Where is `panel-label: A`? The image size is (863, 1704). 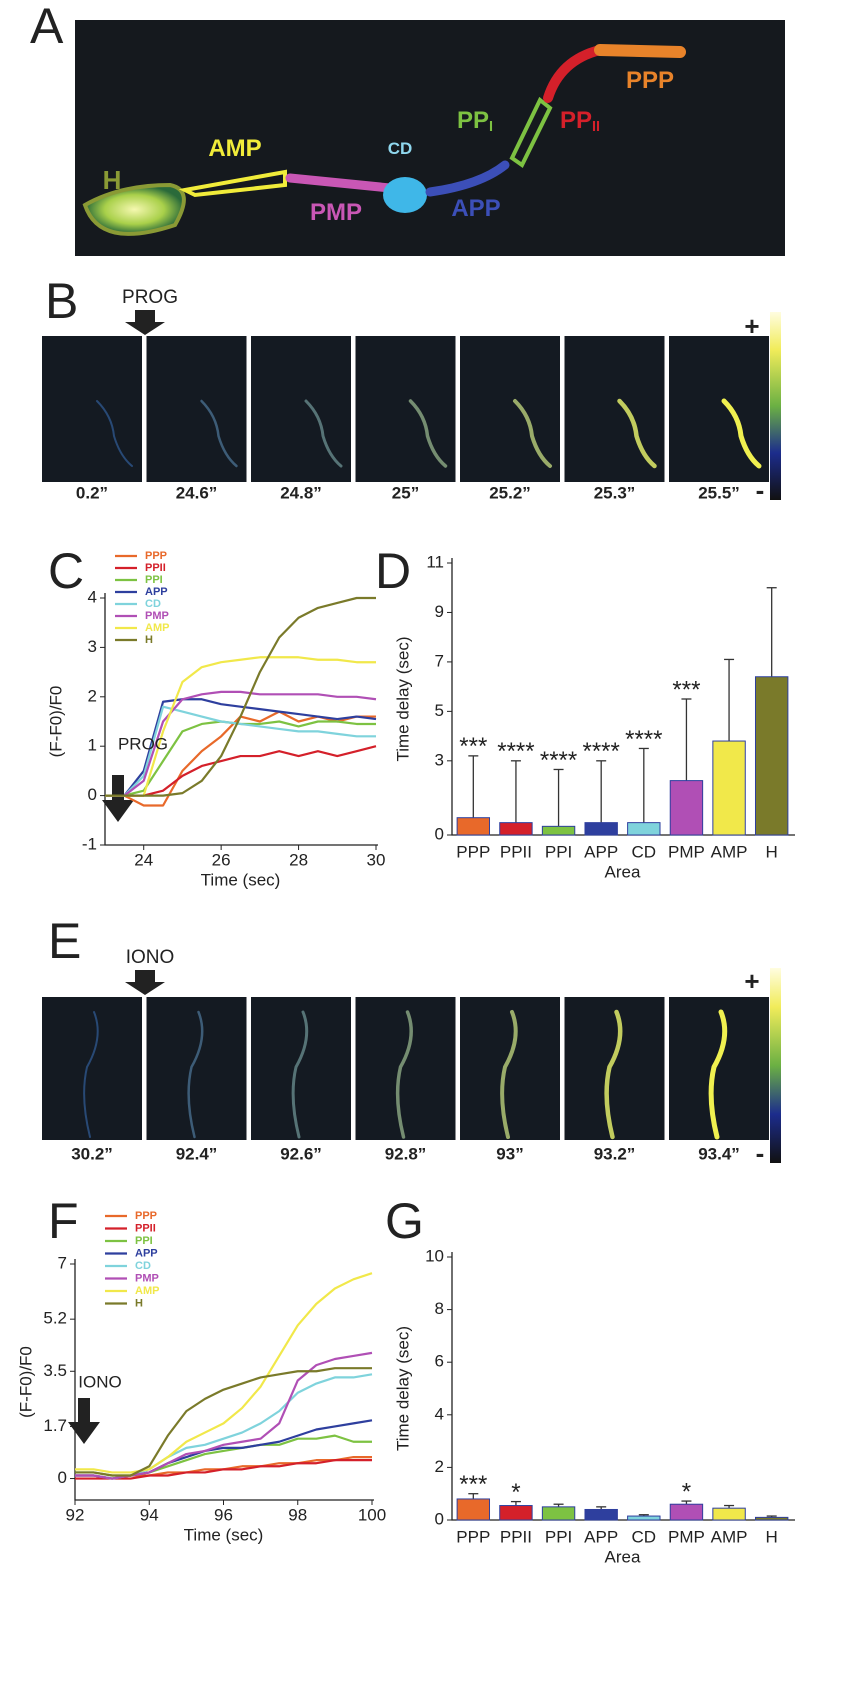
panel-label: A is located at coordinates (47, 27).